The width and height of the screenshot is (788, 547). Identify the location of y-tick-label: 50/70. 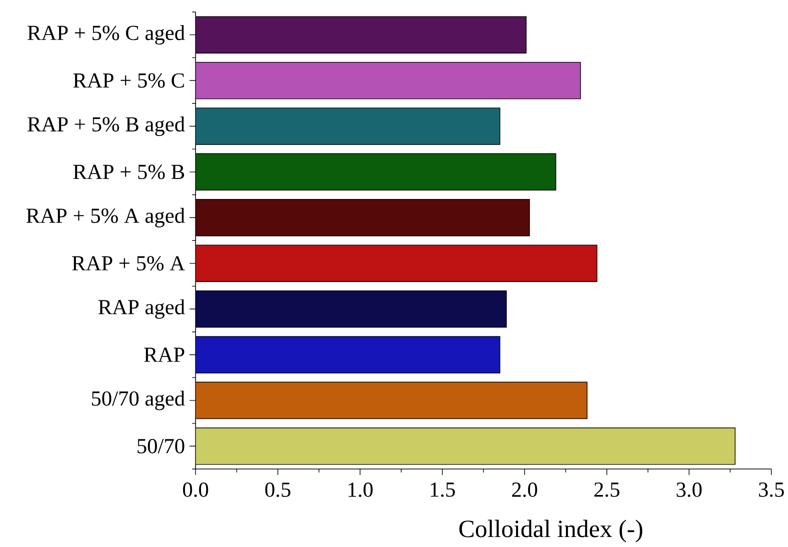
(161, 446).